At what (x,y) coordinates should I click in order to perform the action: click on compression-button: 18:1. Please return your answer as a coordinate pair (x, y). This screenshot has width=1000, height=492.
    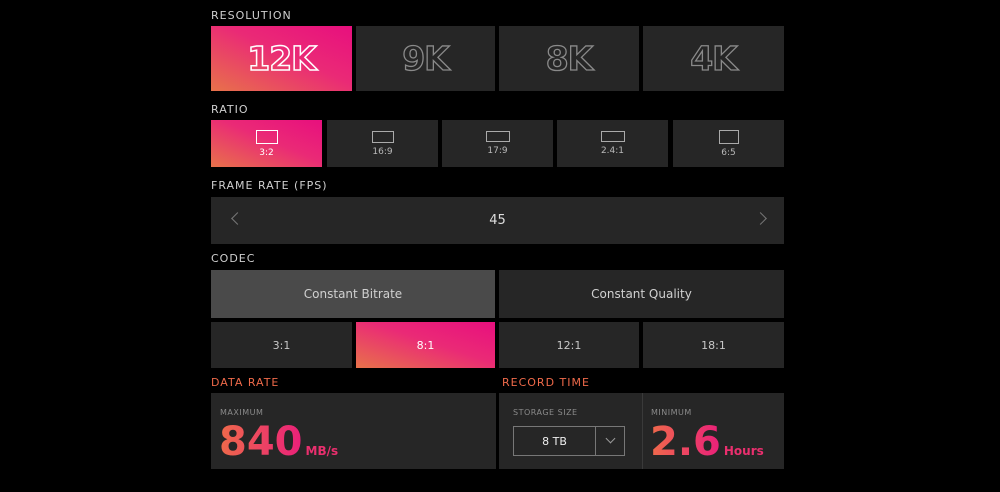
    Looking at the image, I should click on (713, 345).